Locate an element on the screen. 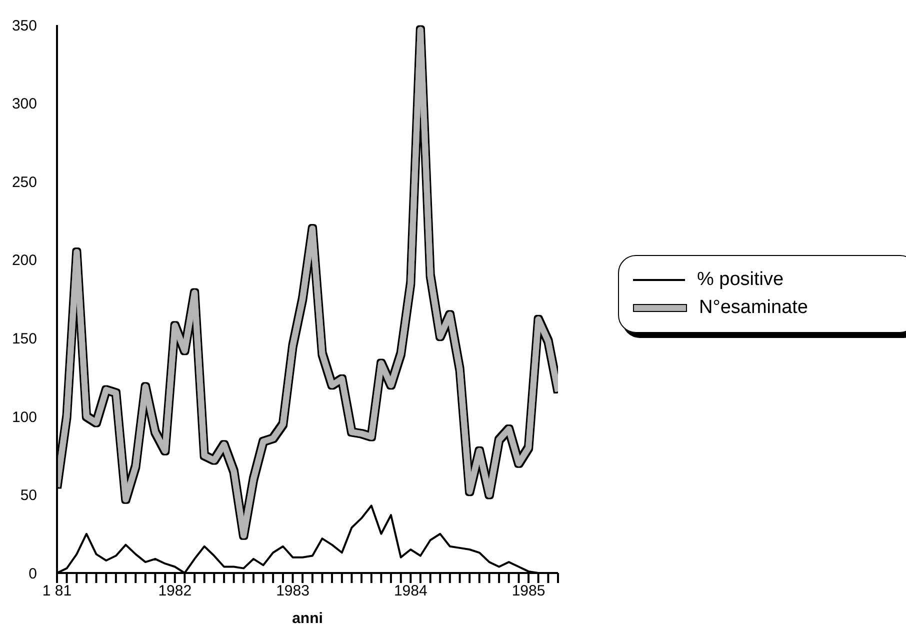 This screenshot has width=906, height=639. x-axis-title: anni is located at coordinates (307, 618).